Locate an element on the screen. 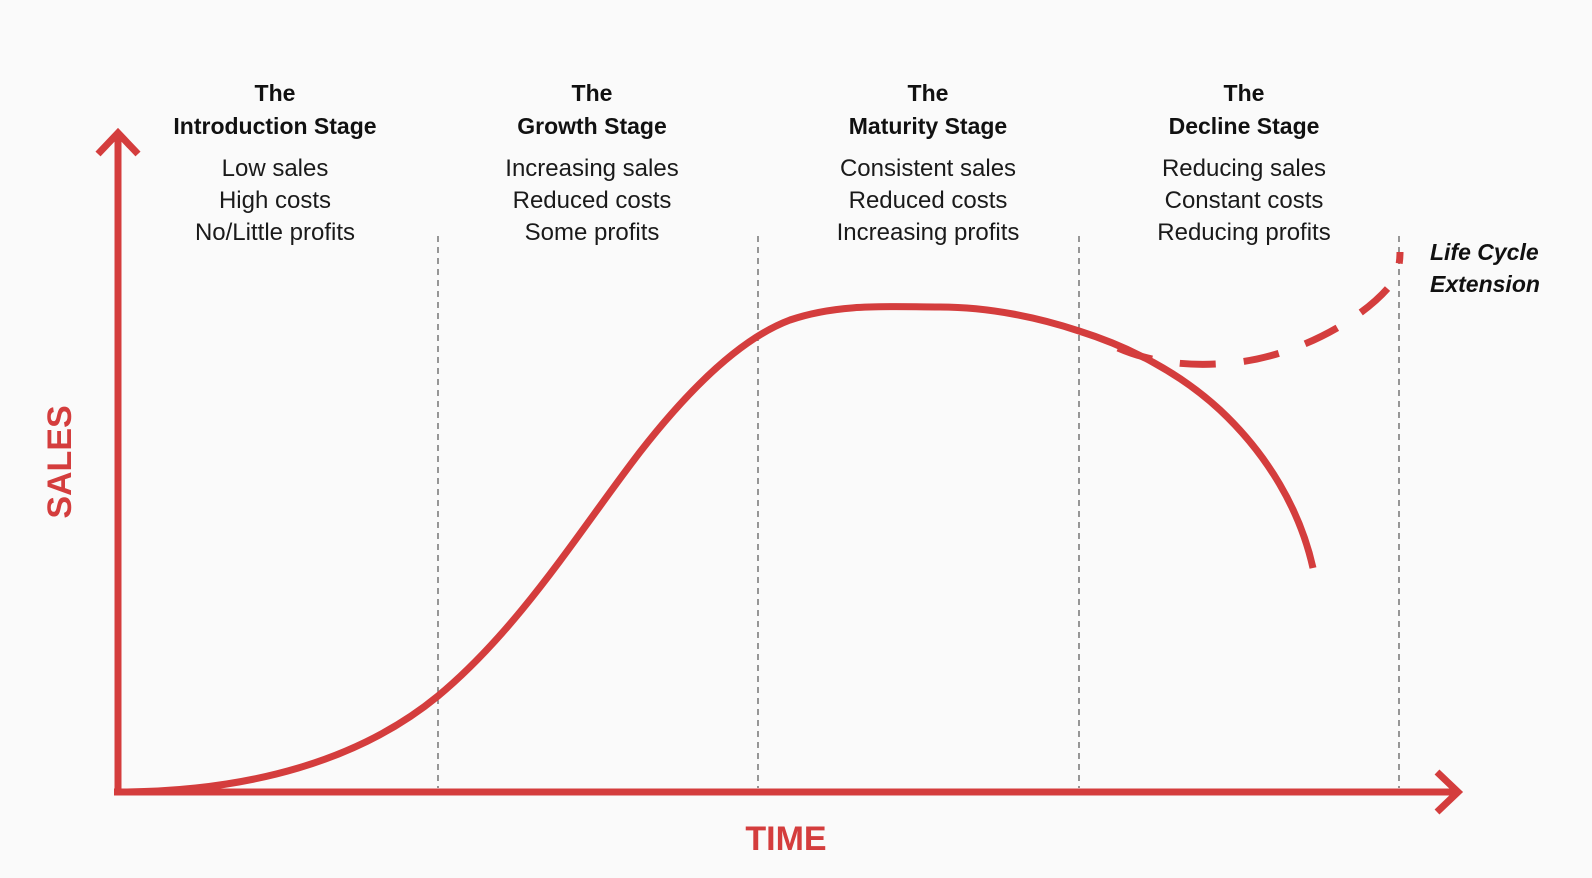 Image resolution: width=1592 pixels, height=878 pixels. stage-sales-text: Reducing sales is located at coordinates (1244, 168).